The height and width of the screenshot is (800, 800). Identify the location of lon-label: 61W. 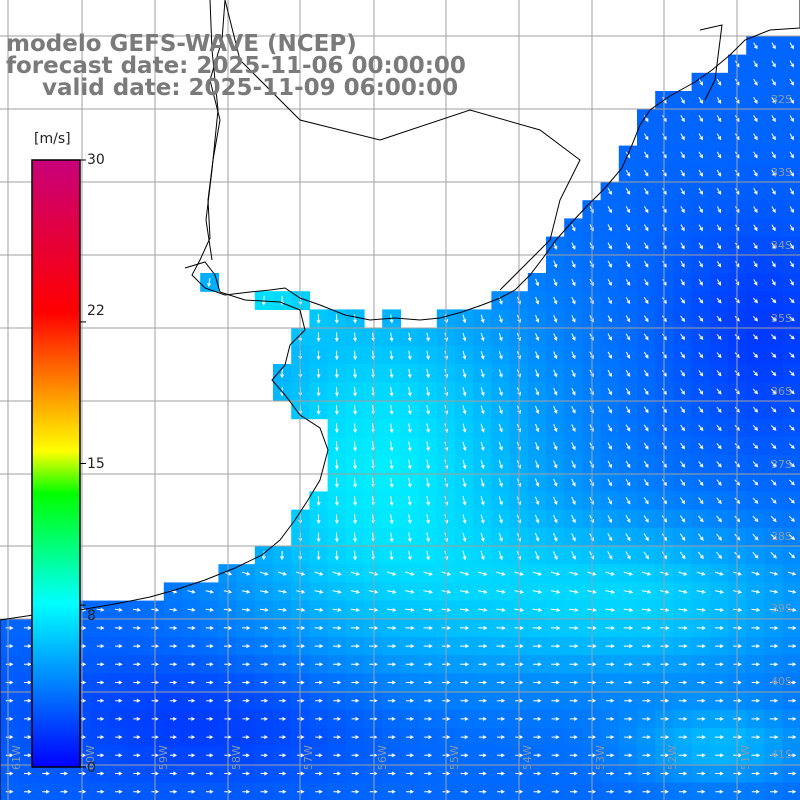
(16, 757).